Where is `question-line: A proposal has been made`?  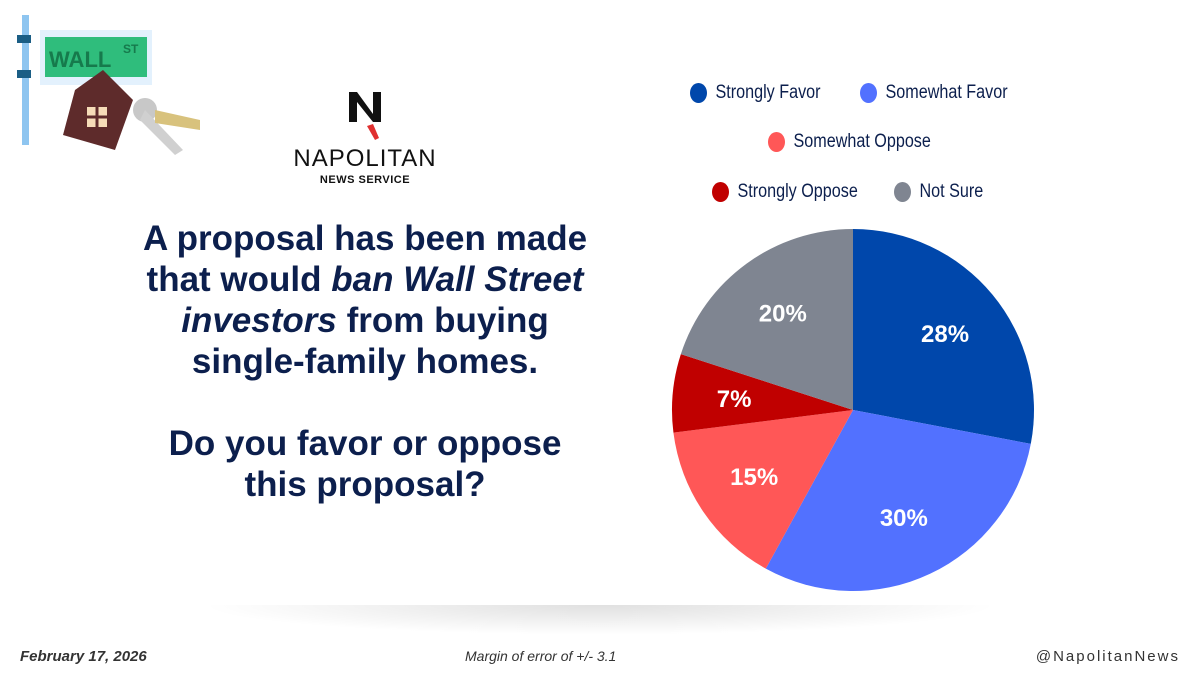 question-line: A proposal has been made is located at coordinates (365, 238).